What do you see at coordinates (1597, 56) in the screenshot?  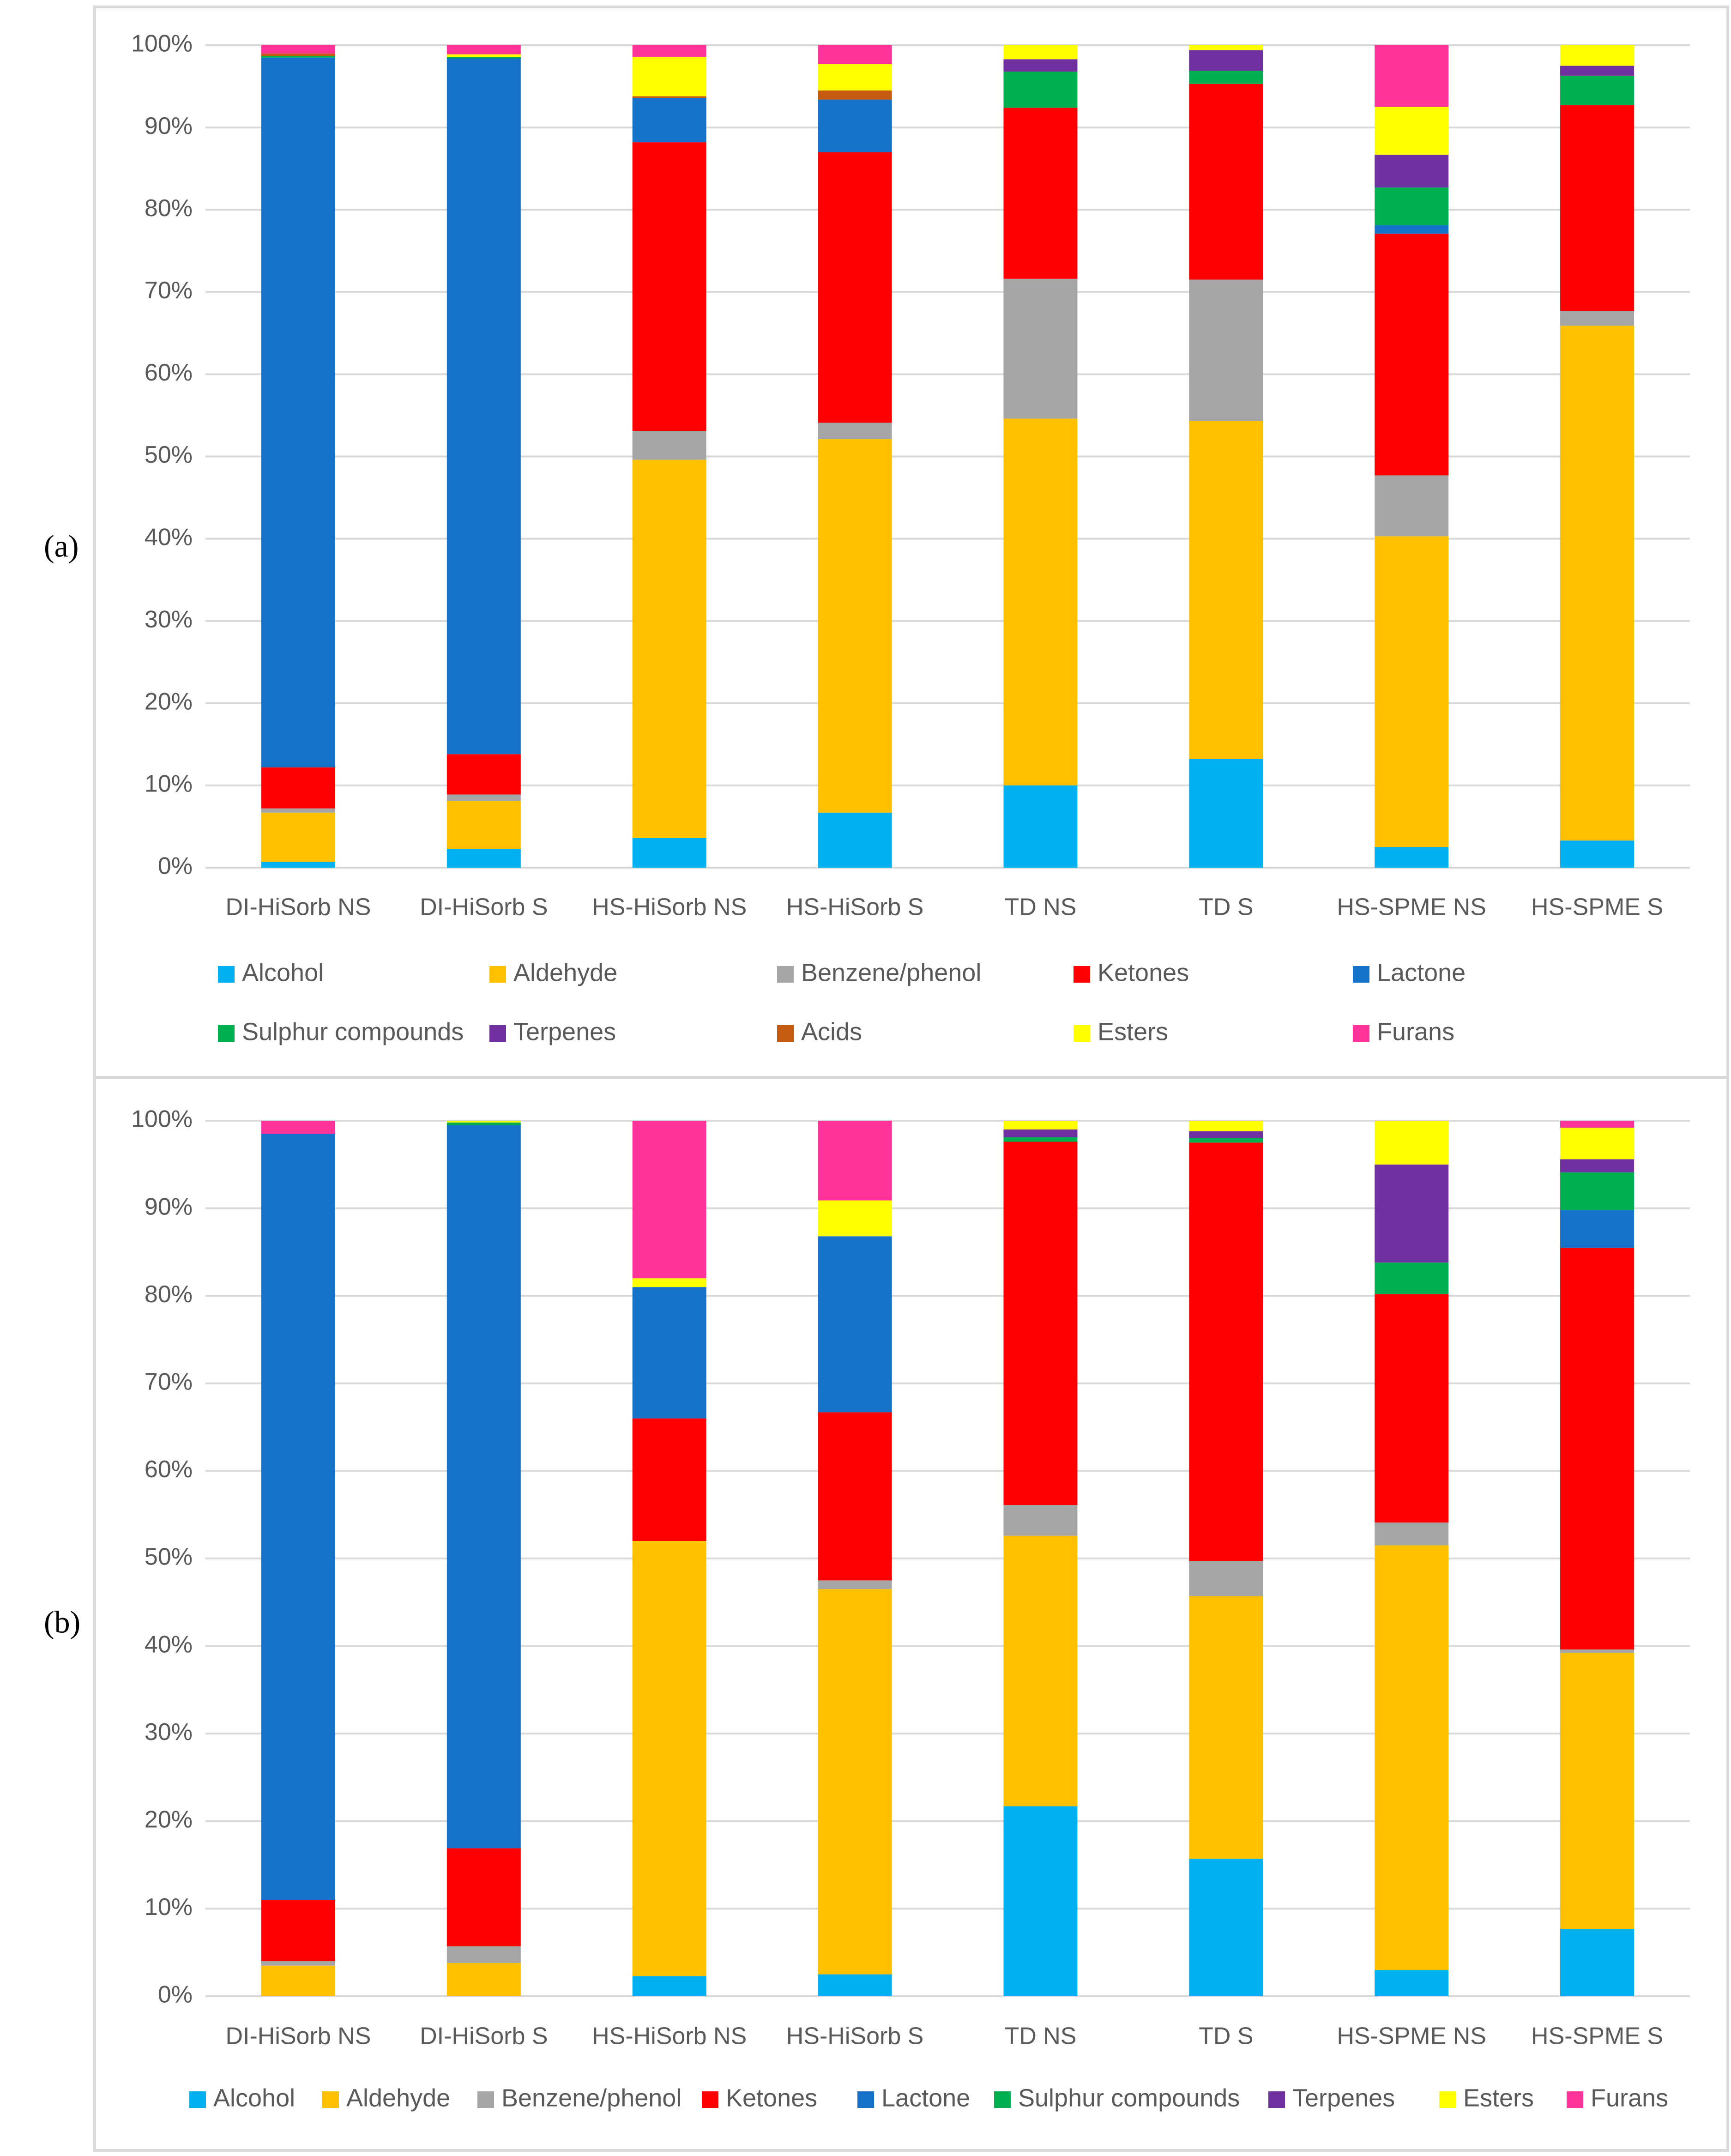 I see `bar-segment-hs-spme-s-esters` at bounding box center [1597, 56].